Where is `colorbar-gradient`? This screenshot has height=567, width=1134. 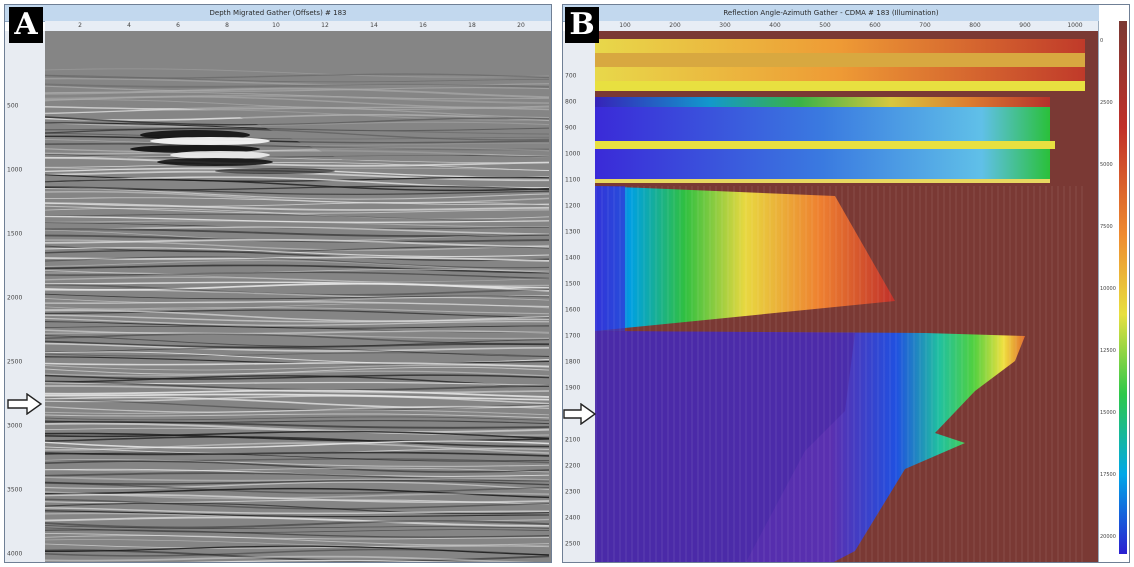 colorbar-gradient is located at coordinates (1123, 287).